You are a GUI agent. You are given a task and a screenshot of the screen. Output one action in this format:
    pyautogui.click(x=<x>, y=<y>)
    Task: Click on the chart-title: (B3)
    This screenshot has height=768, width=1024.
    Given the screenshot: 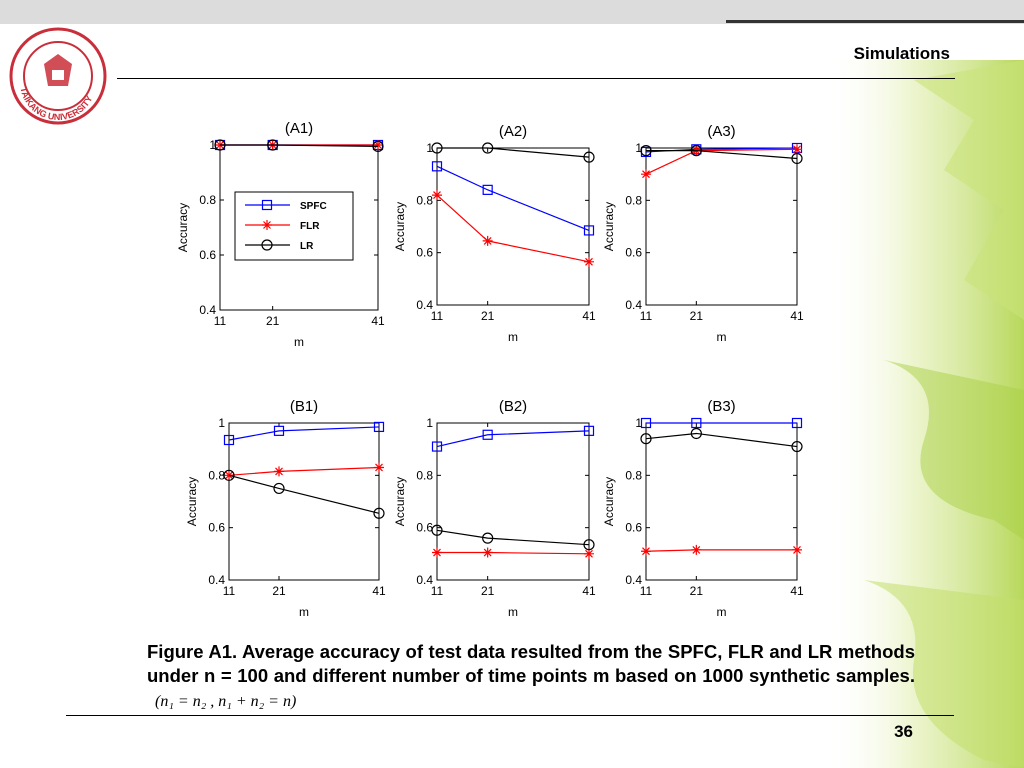 What is the action you would take?
    pyautogui.click(x=721, y=406)
    